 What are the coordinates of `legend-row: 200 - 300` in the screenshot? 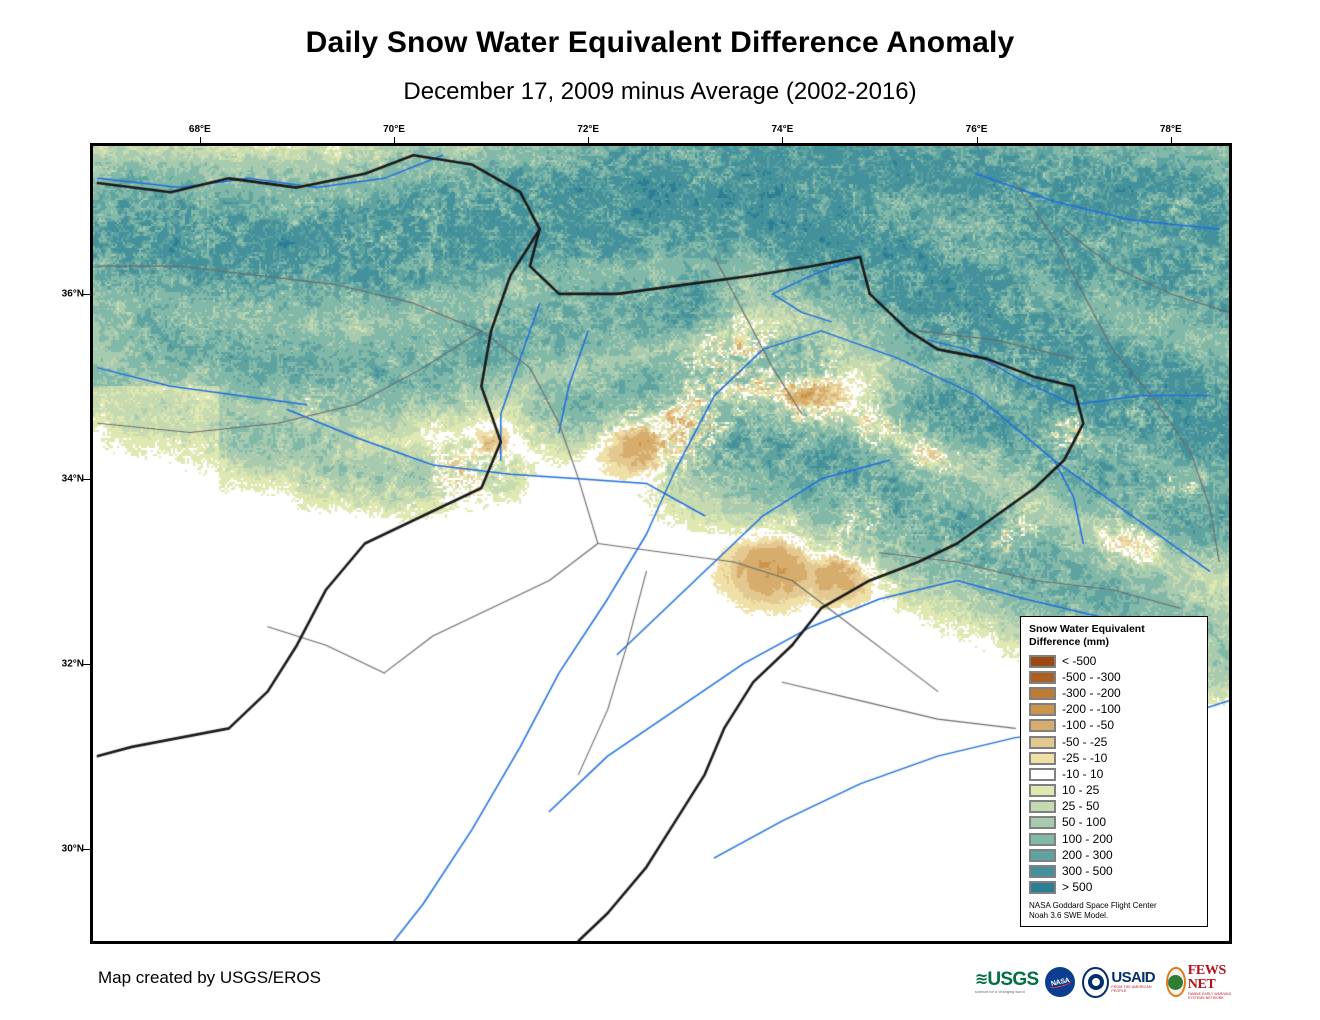 It's located at (1115, 855).